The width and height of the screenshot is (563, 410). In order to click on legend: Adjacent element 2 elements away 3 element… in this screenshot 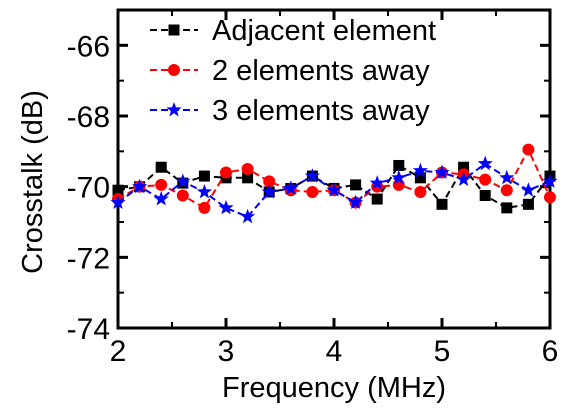, I will do `click(293, 71)`.